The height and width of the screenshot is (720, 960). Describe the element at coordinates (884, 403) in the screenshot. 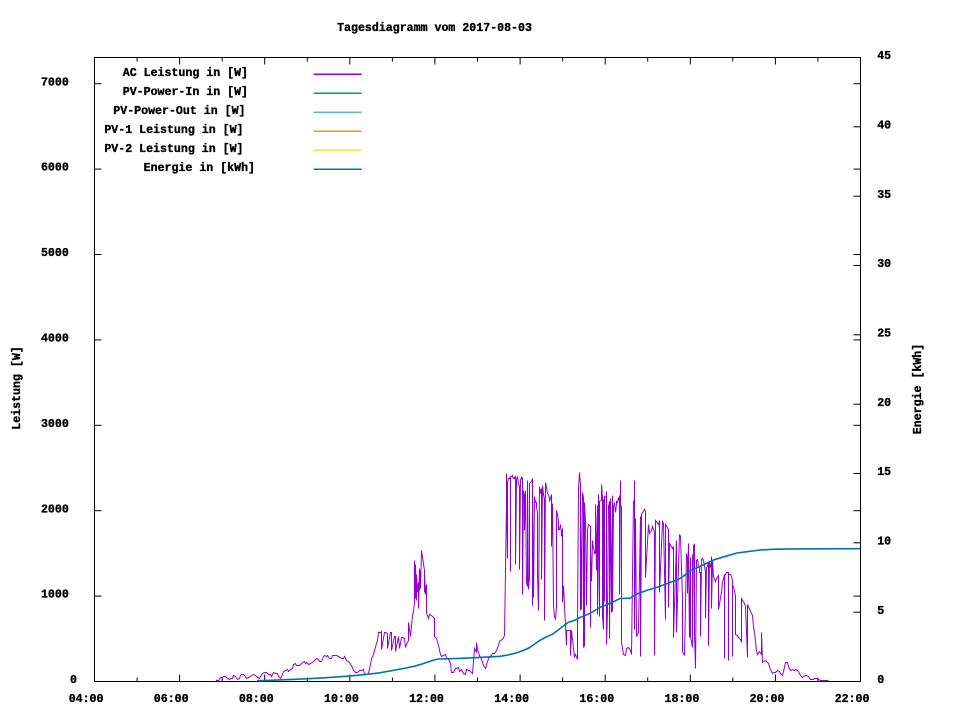

I see `svg-text: 20` at that location.